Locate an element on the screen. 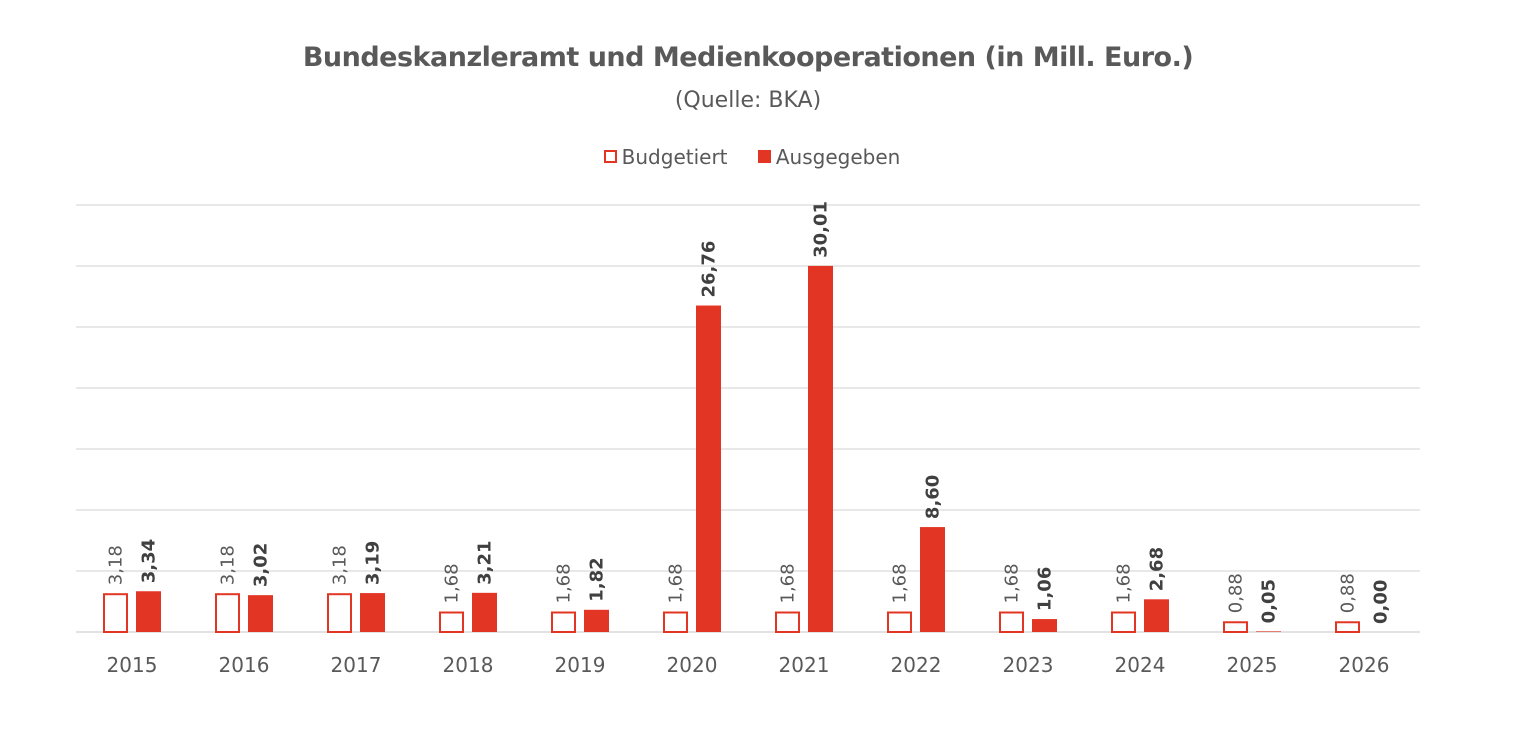 Image resolution: width=1516 pixels, height=746 pixels. data-label-ausgegeben: 0,00 is located at coordinates (1381, 602).